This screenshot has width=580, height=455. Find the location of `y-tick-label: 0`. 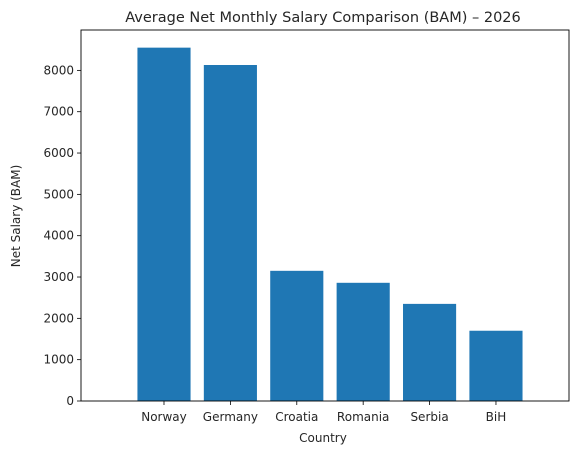

y-tick-label: 0 is located at coordinates (70, 401).